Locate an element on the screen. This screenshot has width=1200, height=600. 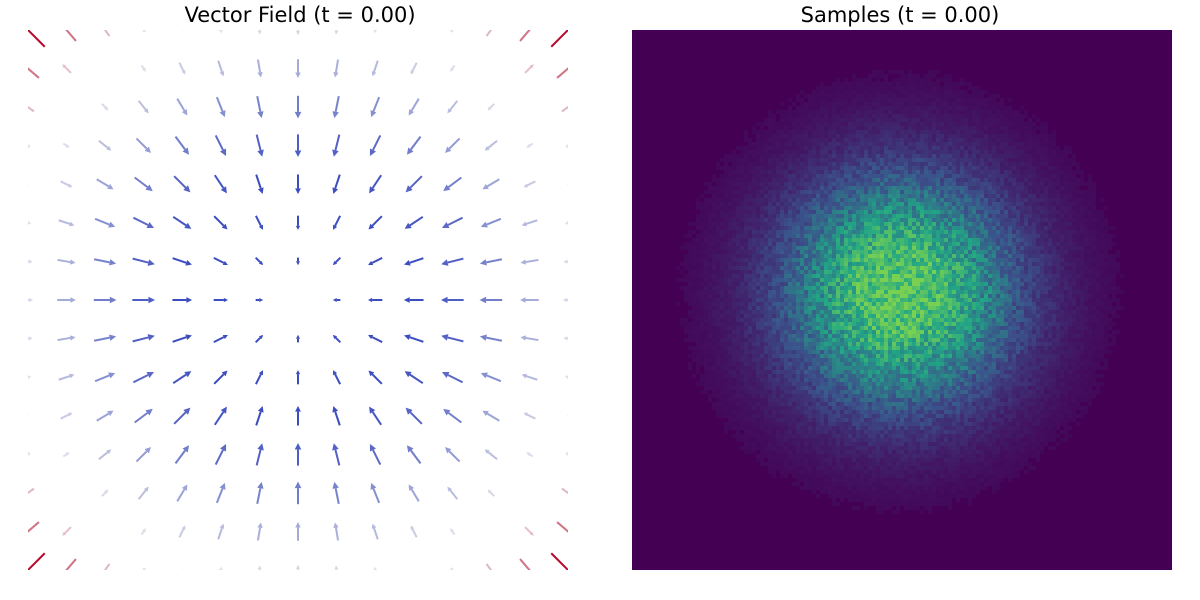
samples-title: Samples (t = 0.00) is located at coordinates (900, 15).